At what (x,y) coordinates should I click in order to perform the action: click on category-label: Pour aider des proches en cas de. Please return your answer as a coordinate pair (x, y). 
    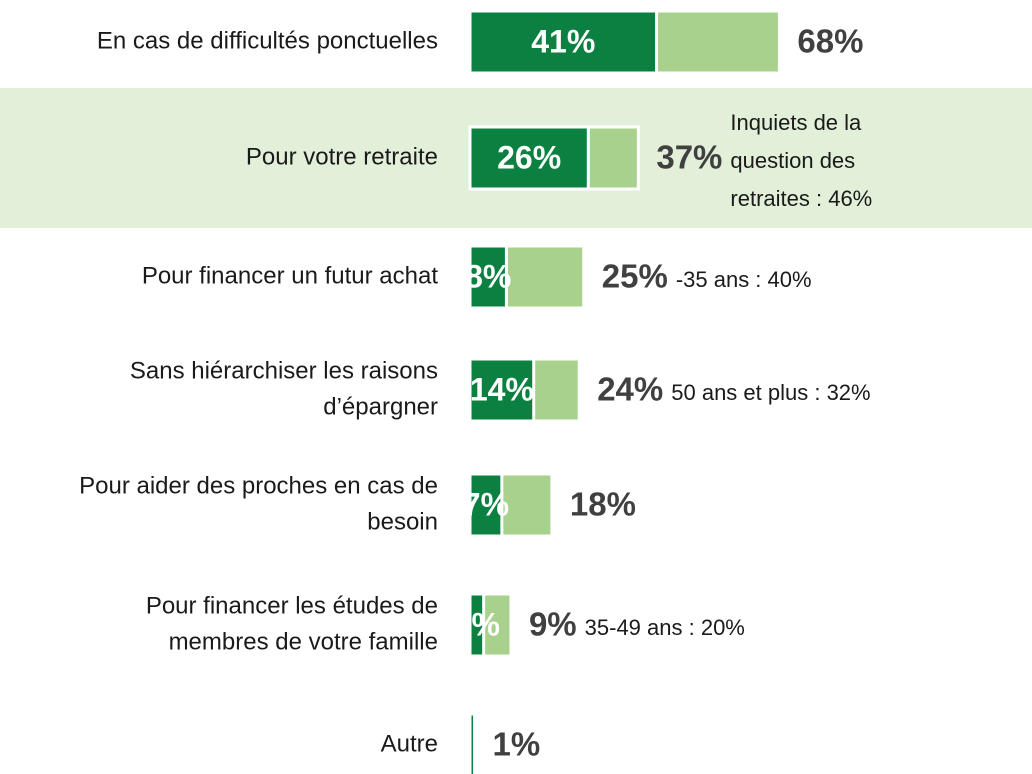
    Looking at the image, I should click on (258, 485).